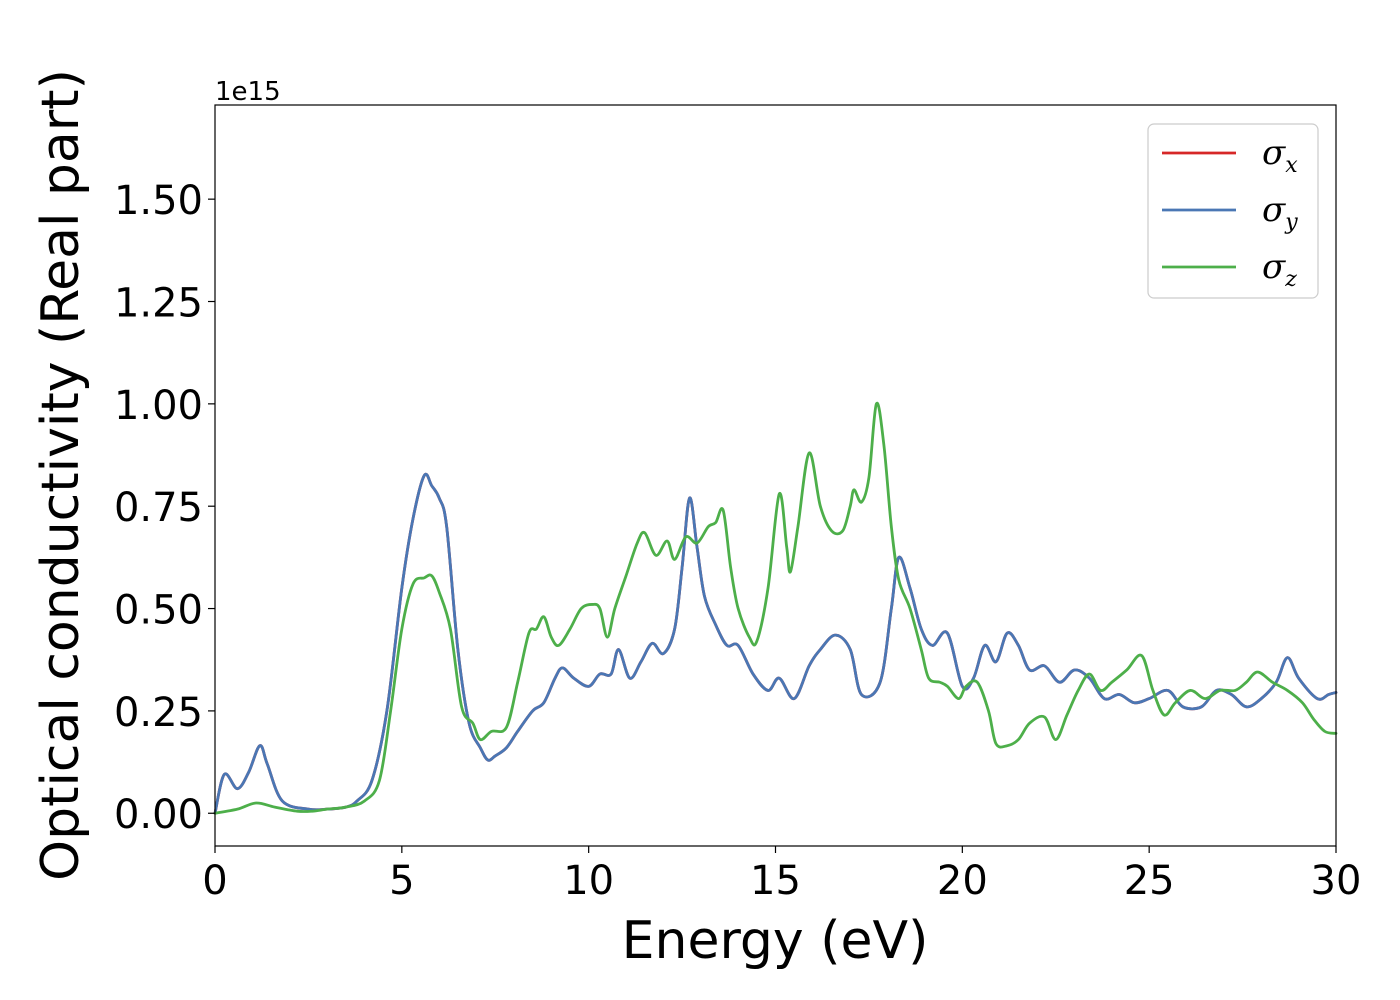 The width and height of the screenshot is (1400, 1000). What do you see at coordinates (158, 815) in the screenshot?
I see `y-tick-label: 0.00` at bounding box center [158, 815].